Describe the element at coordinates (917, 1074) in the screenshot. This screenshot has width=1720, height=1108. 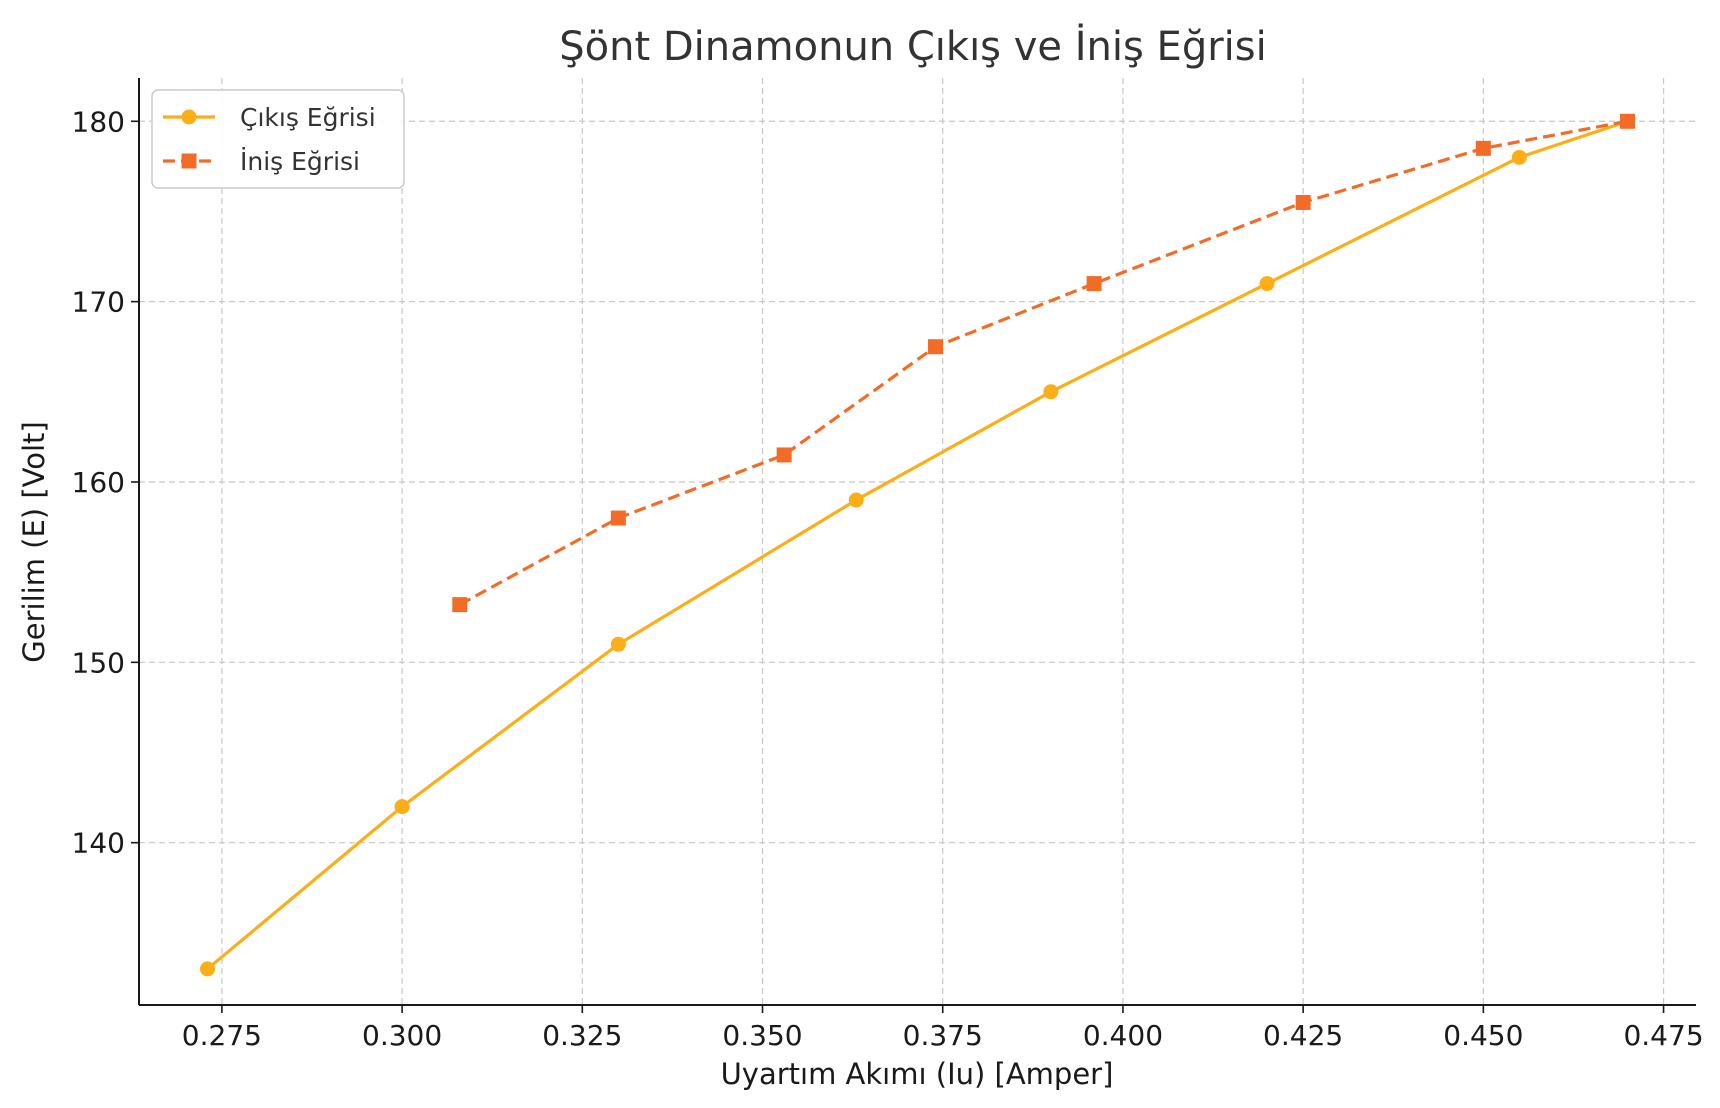
I see `x-axis-label: Uyartım Akımı (Iu) [Amper]` at that location.